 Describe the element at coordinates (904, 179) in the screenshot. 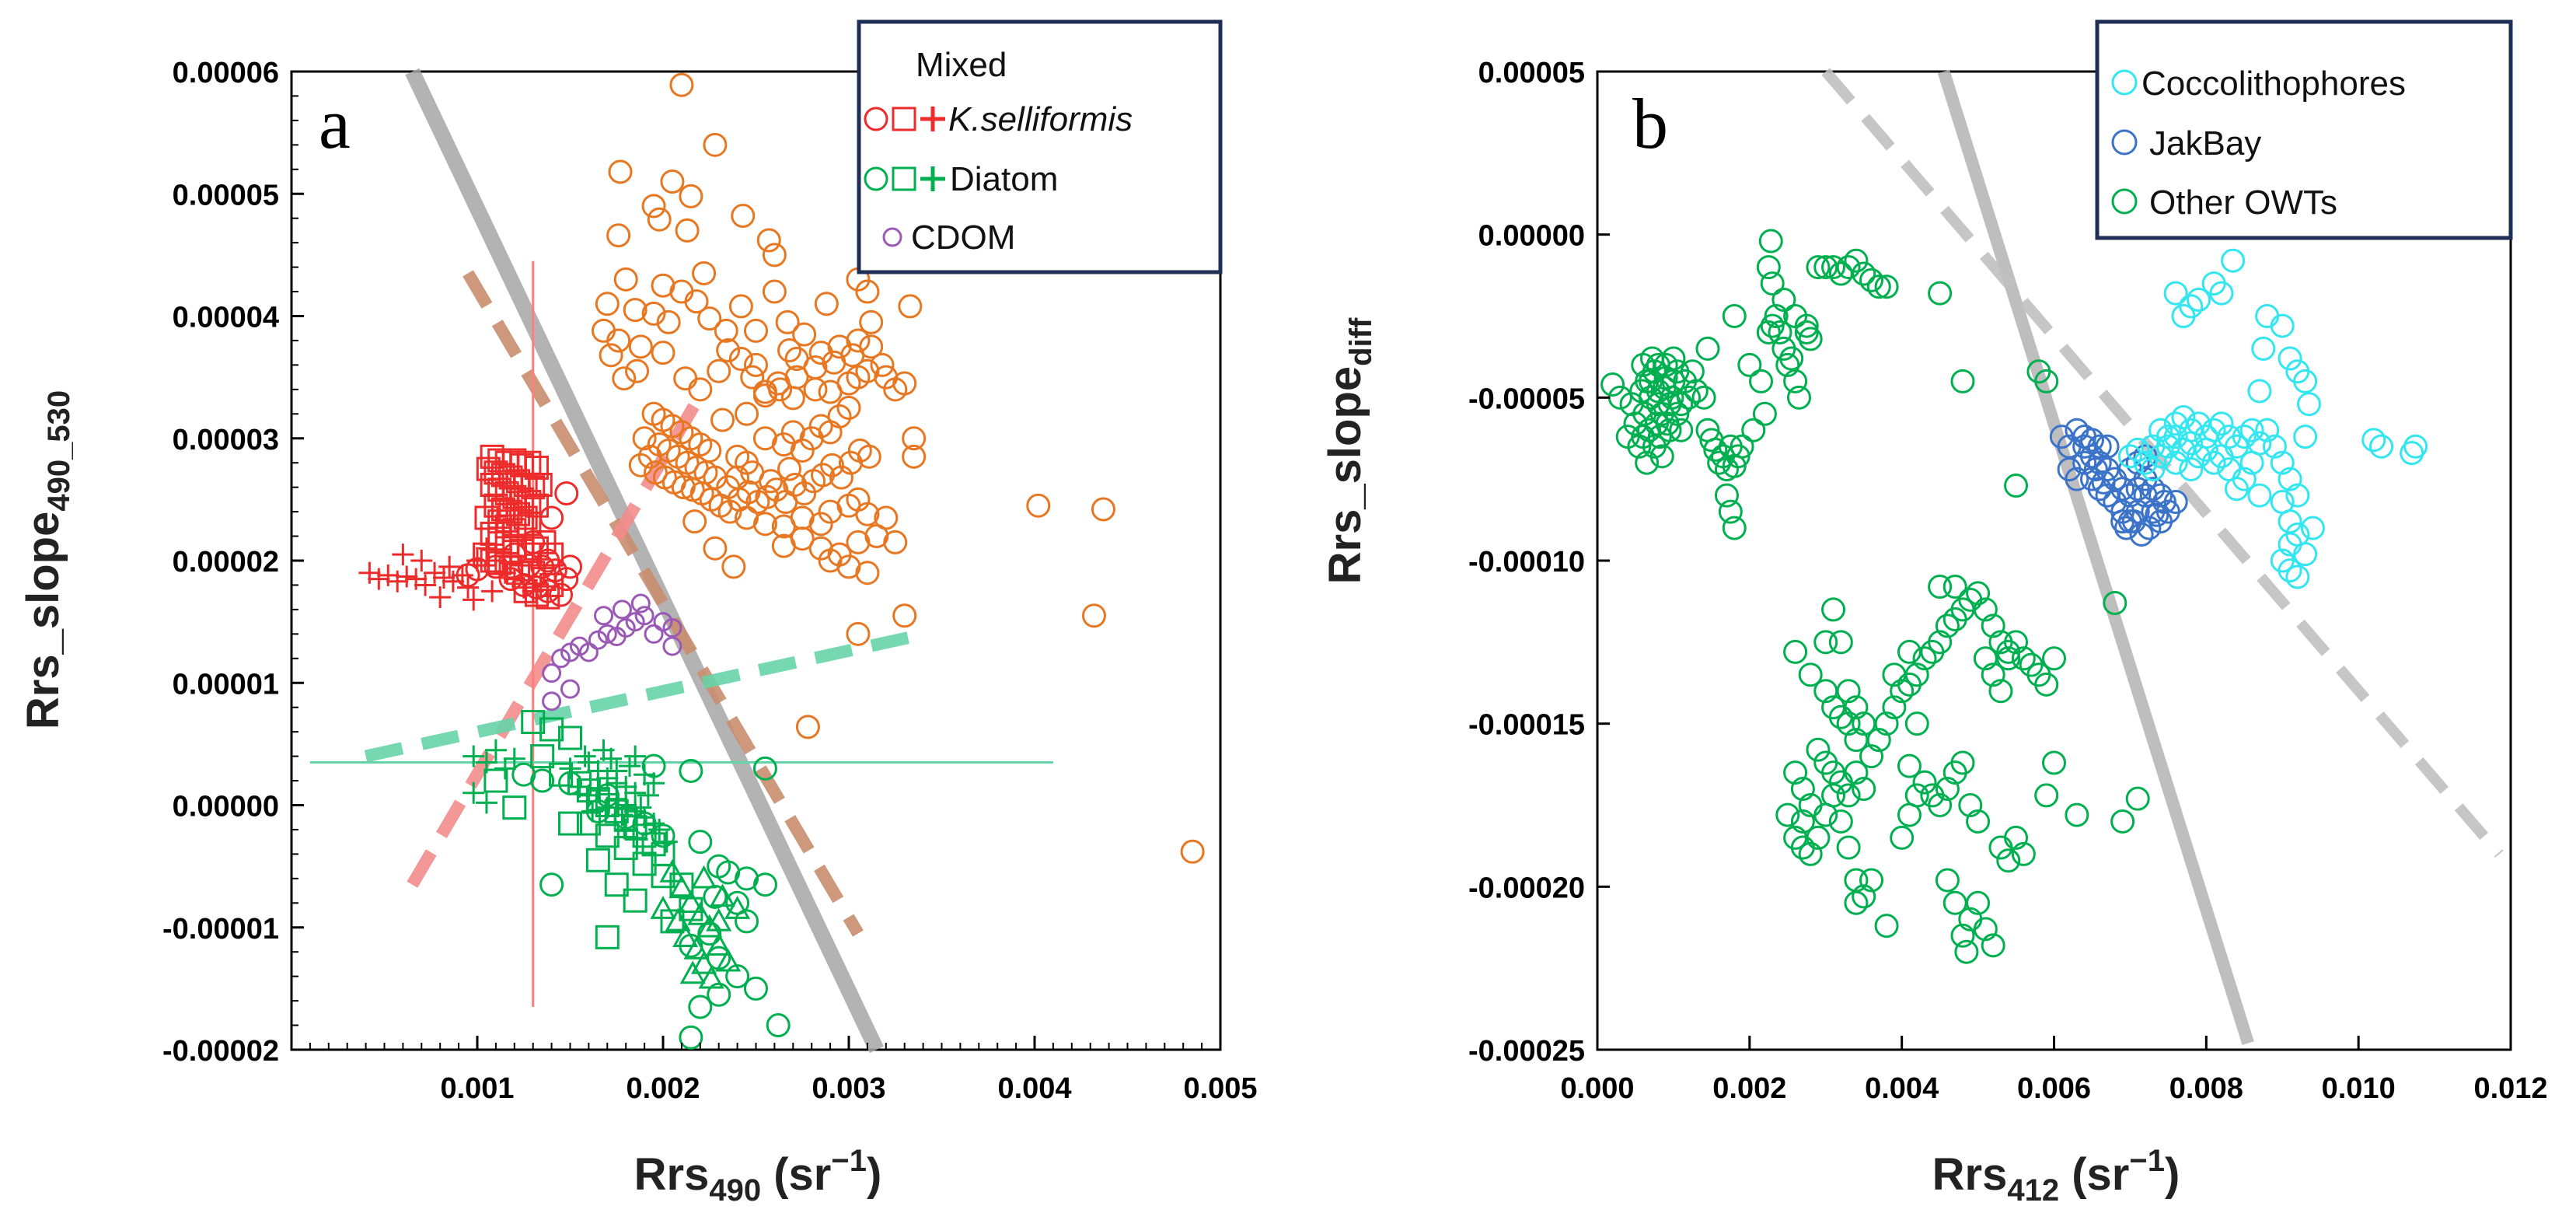

I see `legend-marker-square` at that location.